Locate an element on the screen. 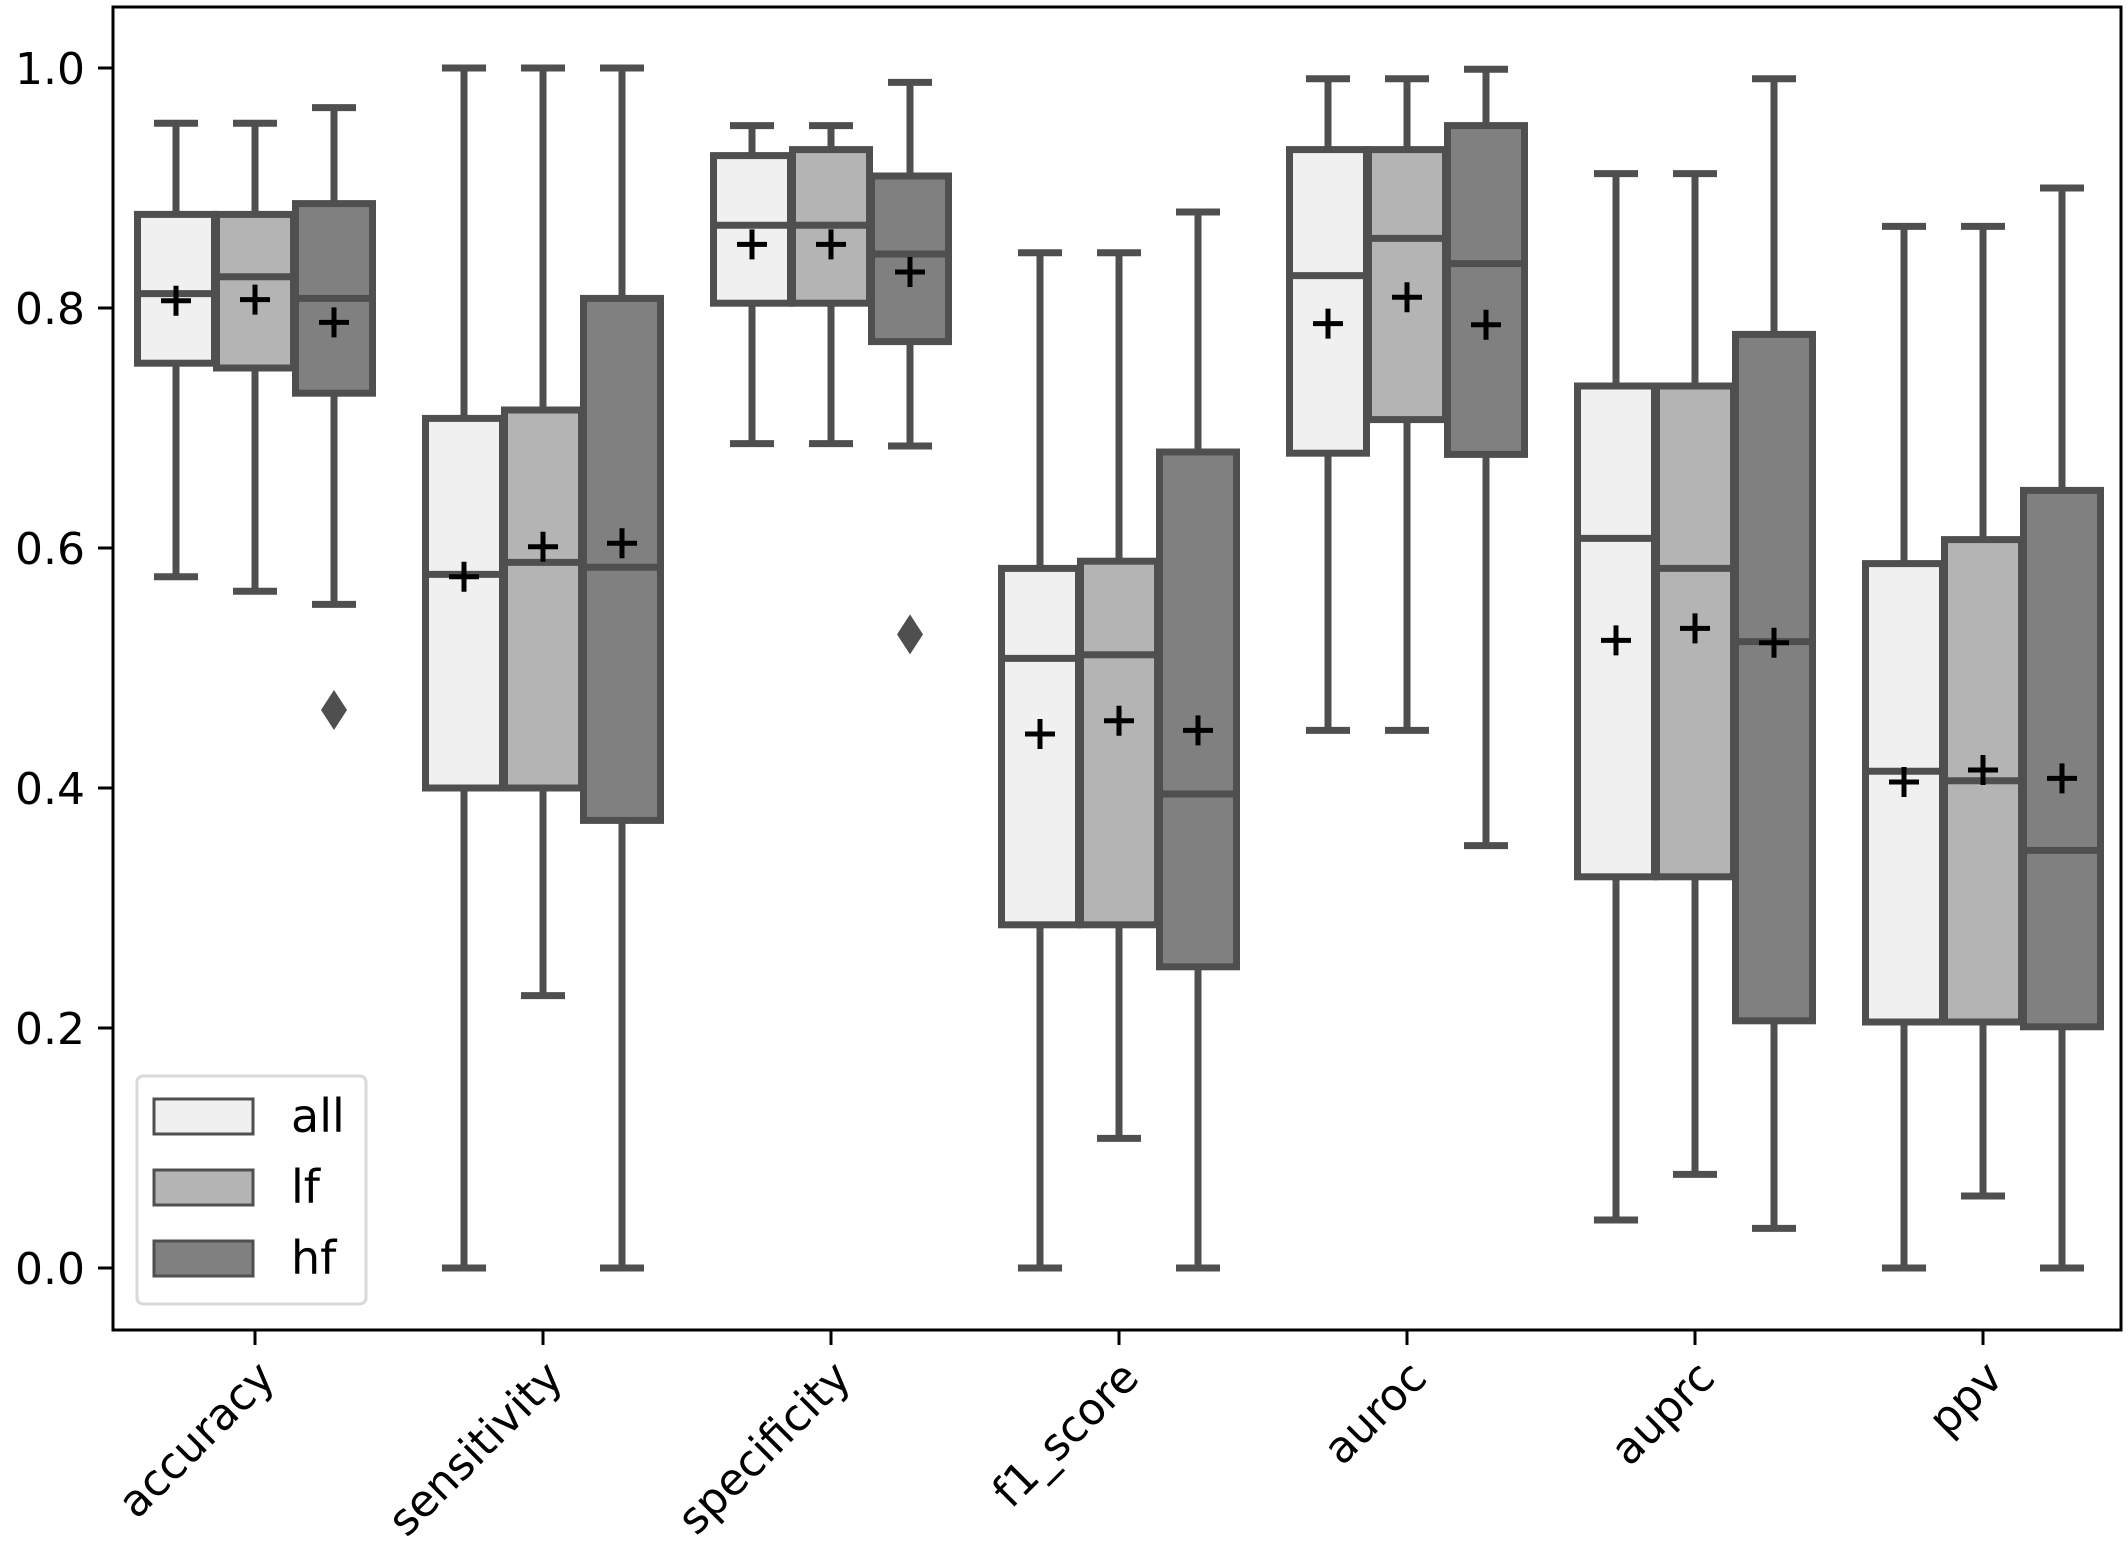 The width and height of the screenshot is (2128, 1567). box-hf-auroc is located at coordinates (1486, 457).